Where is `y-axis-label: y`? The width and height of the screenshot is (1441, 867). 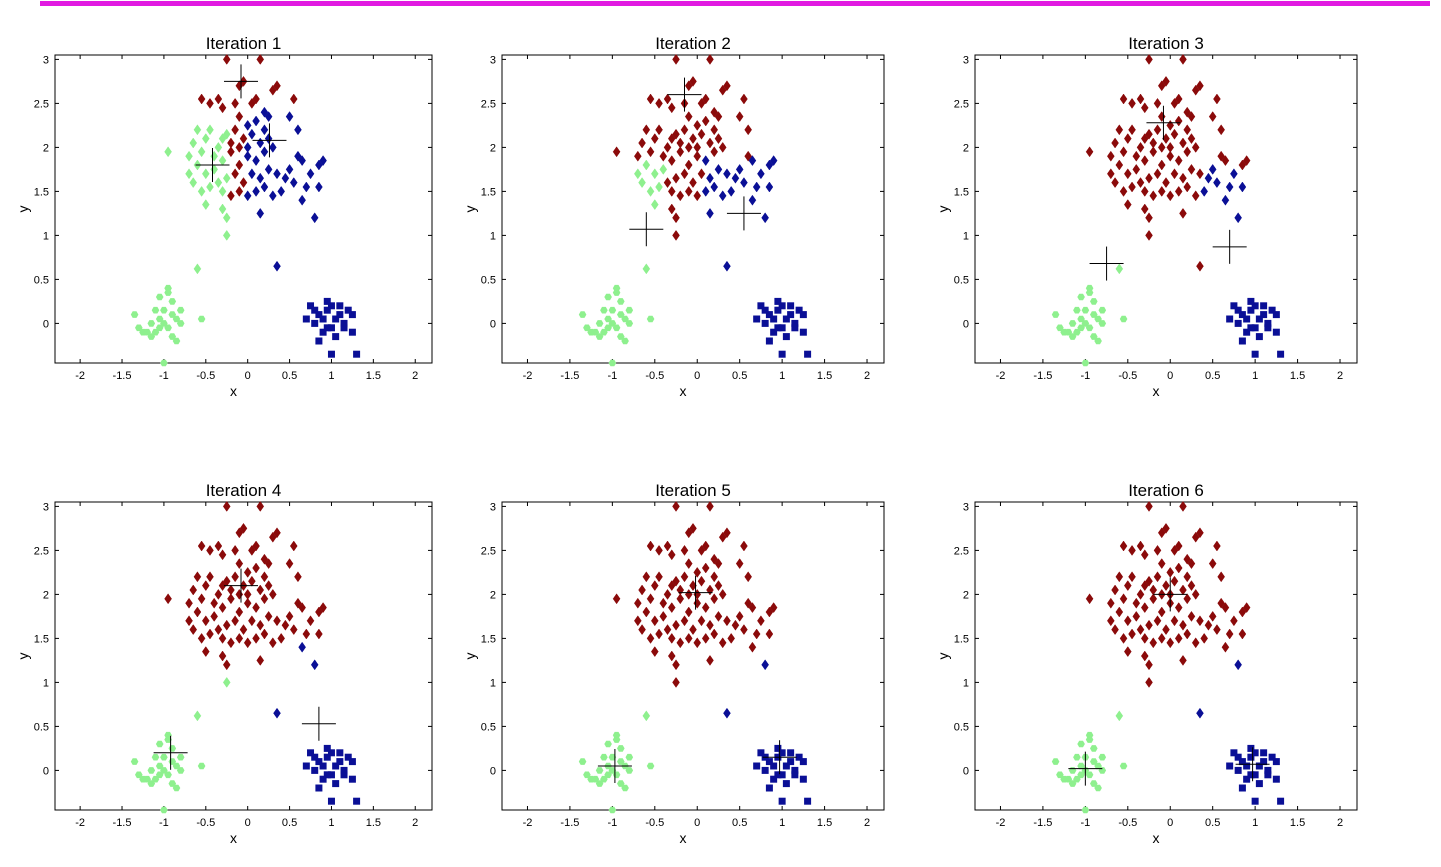
y-axis-label: y is located at coordinates (23, 656).